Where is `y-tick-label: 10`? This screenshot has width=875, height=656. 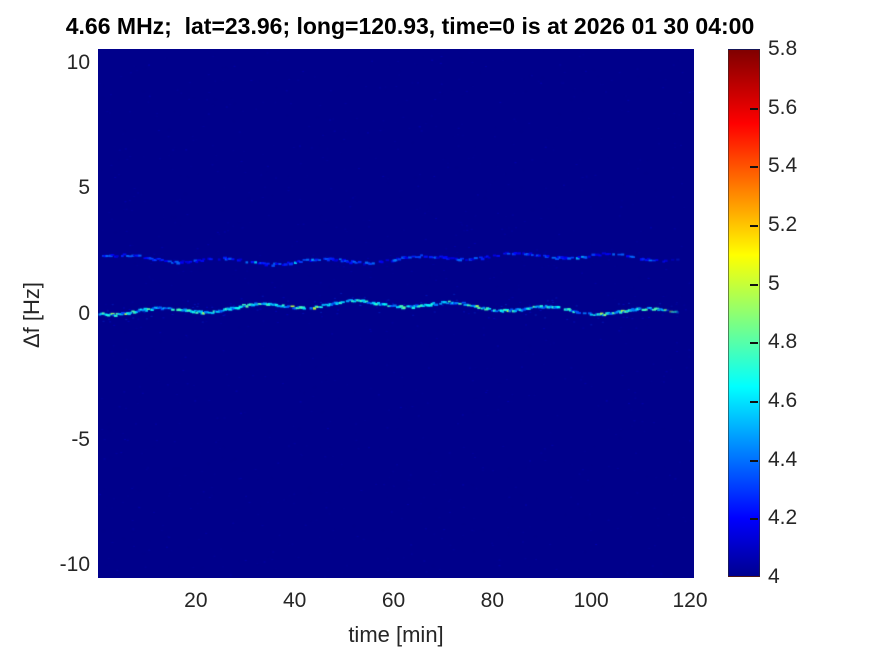
y-tick-label: 10 is located at coordinates (78, 62).